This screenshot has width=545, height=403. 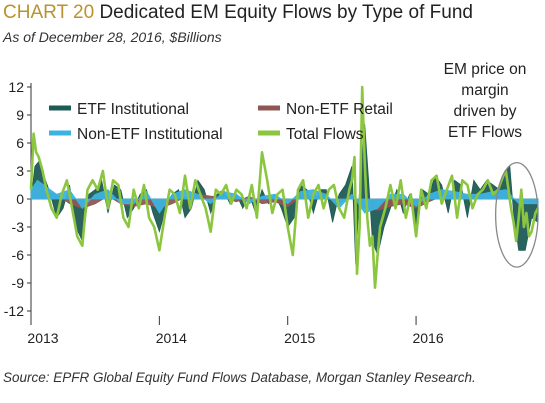 What do you see at coordinates (18, 255) in the screenshot?
I see `y-tick-label: -6` at bounding box center [18, 255].